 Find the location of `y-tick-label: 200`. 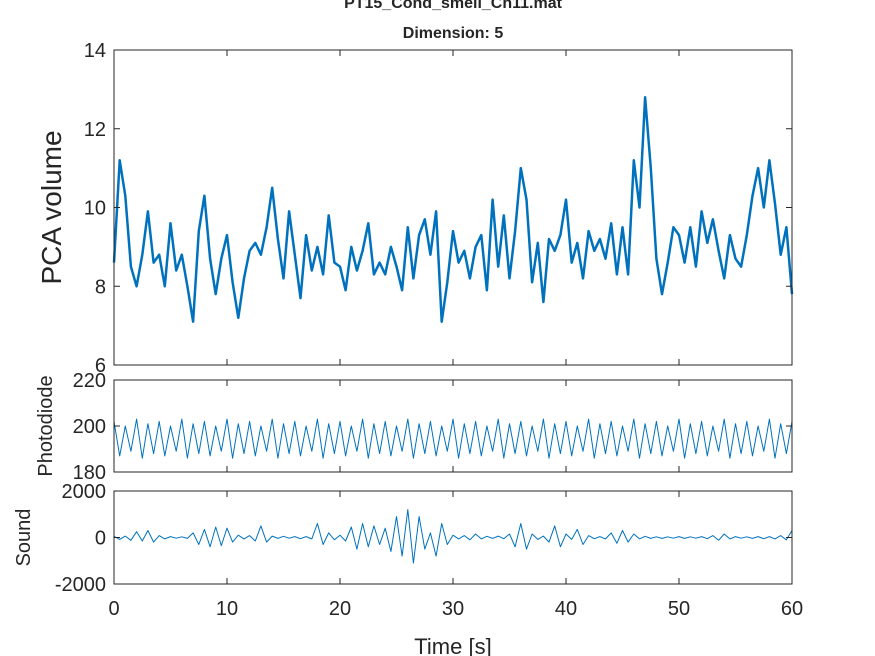

y-tick-label: 200 is located at coordinates (89, 427).